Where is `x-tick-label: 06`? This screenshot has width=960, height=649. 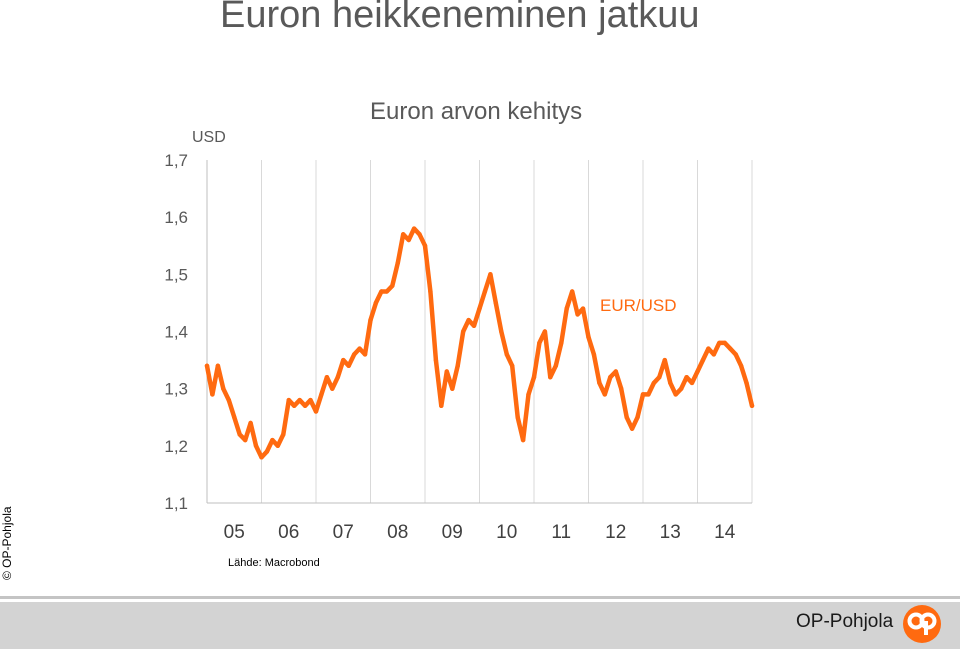 x-tick-label: 06 is located at coordinates (288, 532).